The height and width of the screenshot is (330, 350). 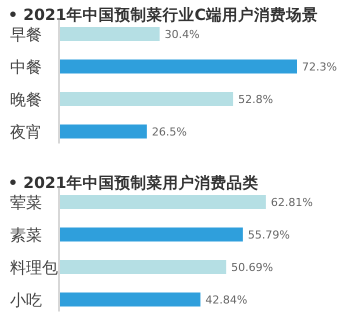 I want to click on y-tick-label: 料理包, so click(x=34, y=267).